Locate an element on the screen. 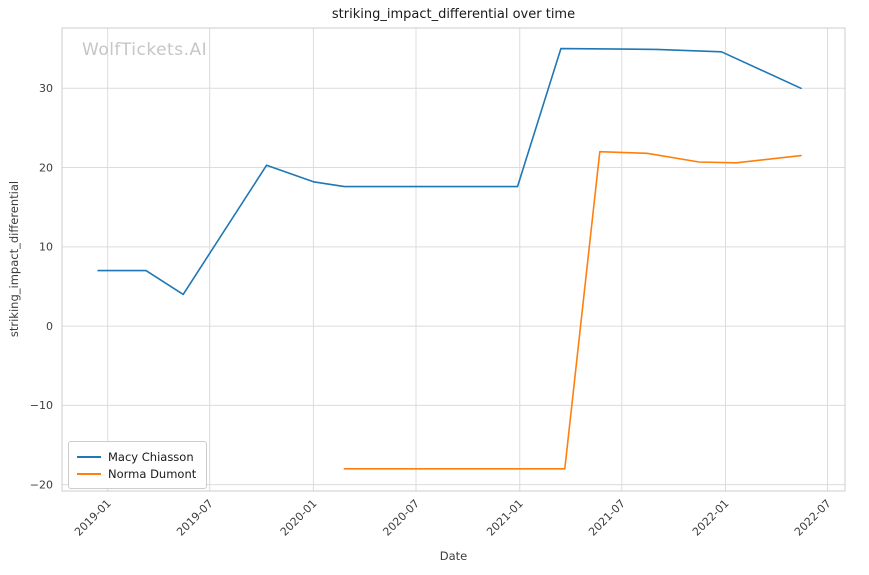 The width and height of the screenshot is (869, 575). svg-text: 2020-07 is located at coordinates (401, 518).